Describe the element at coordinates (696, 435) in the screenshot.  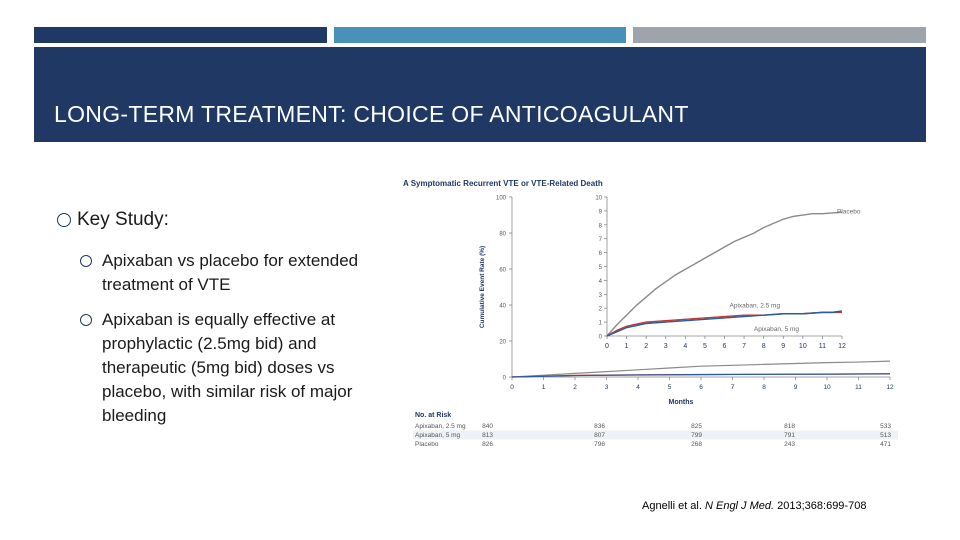
I see `at-risk-value: 799` at that location.